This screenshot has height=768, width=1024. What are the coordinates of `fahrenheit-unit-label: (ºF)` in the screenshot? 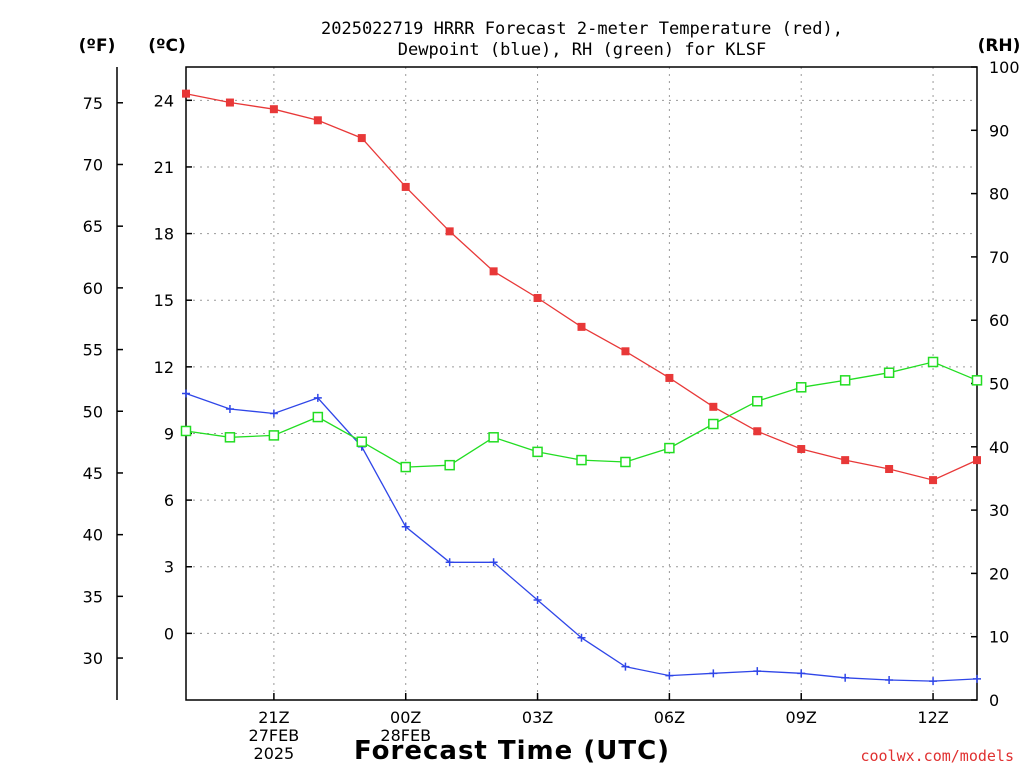 It's located at (97, 46).